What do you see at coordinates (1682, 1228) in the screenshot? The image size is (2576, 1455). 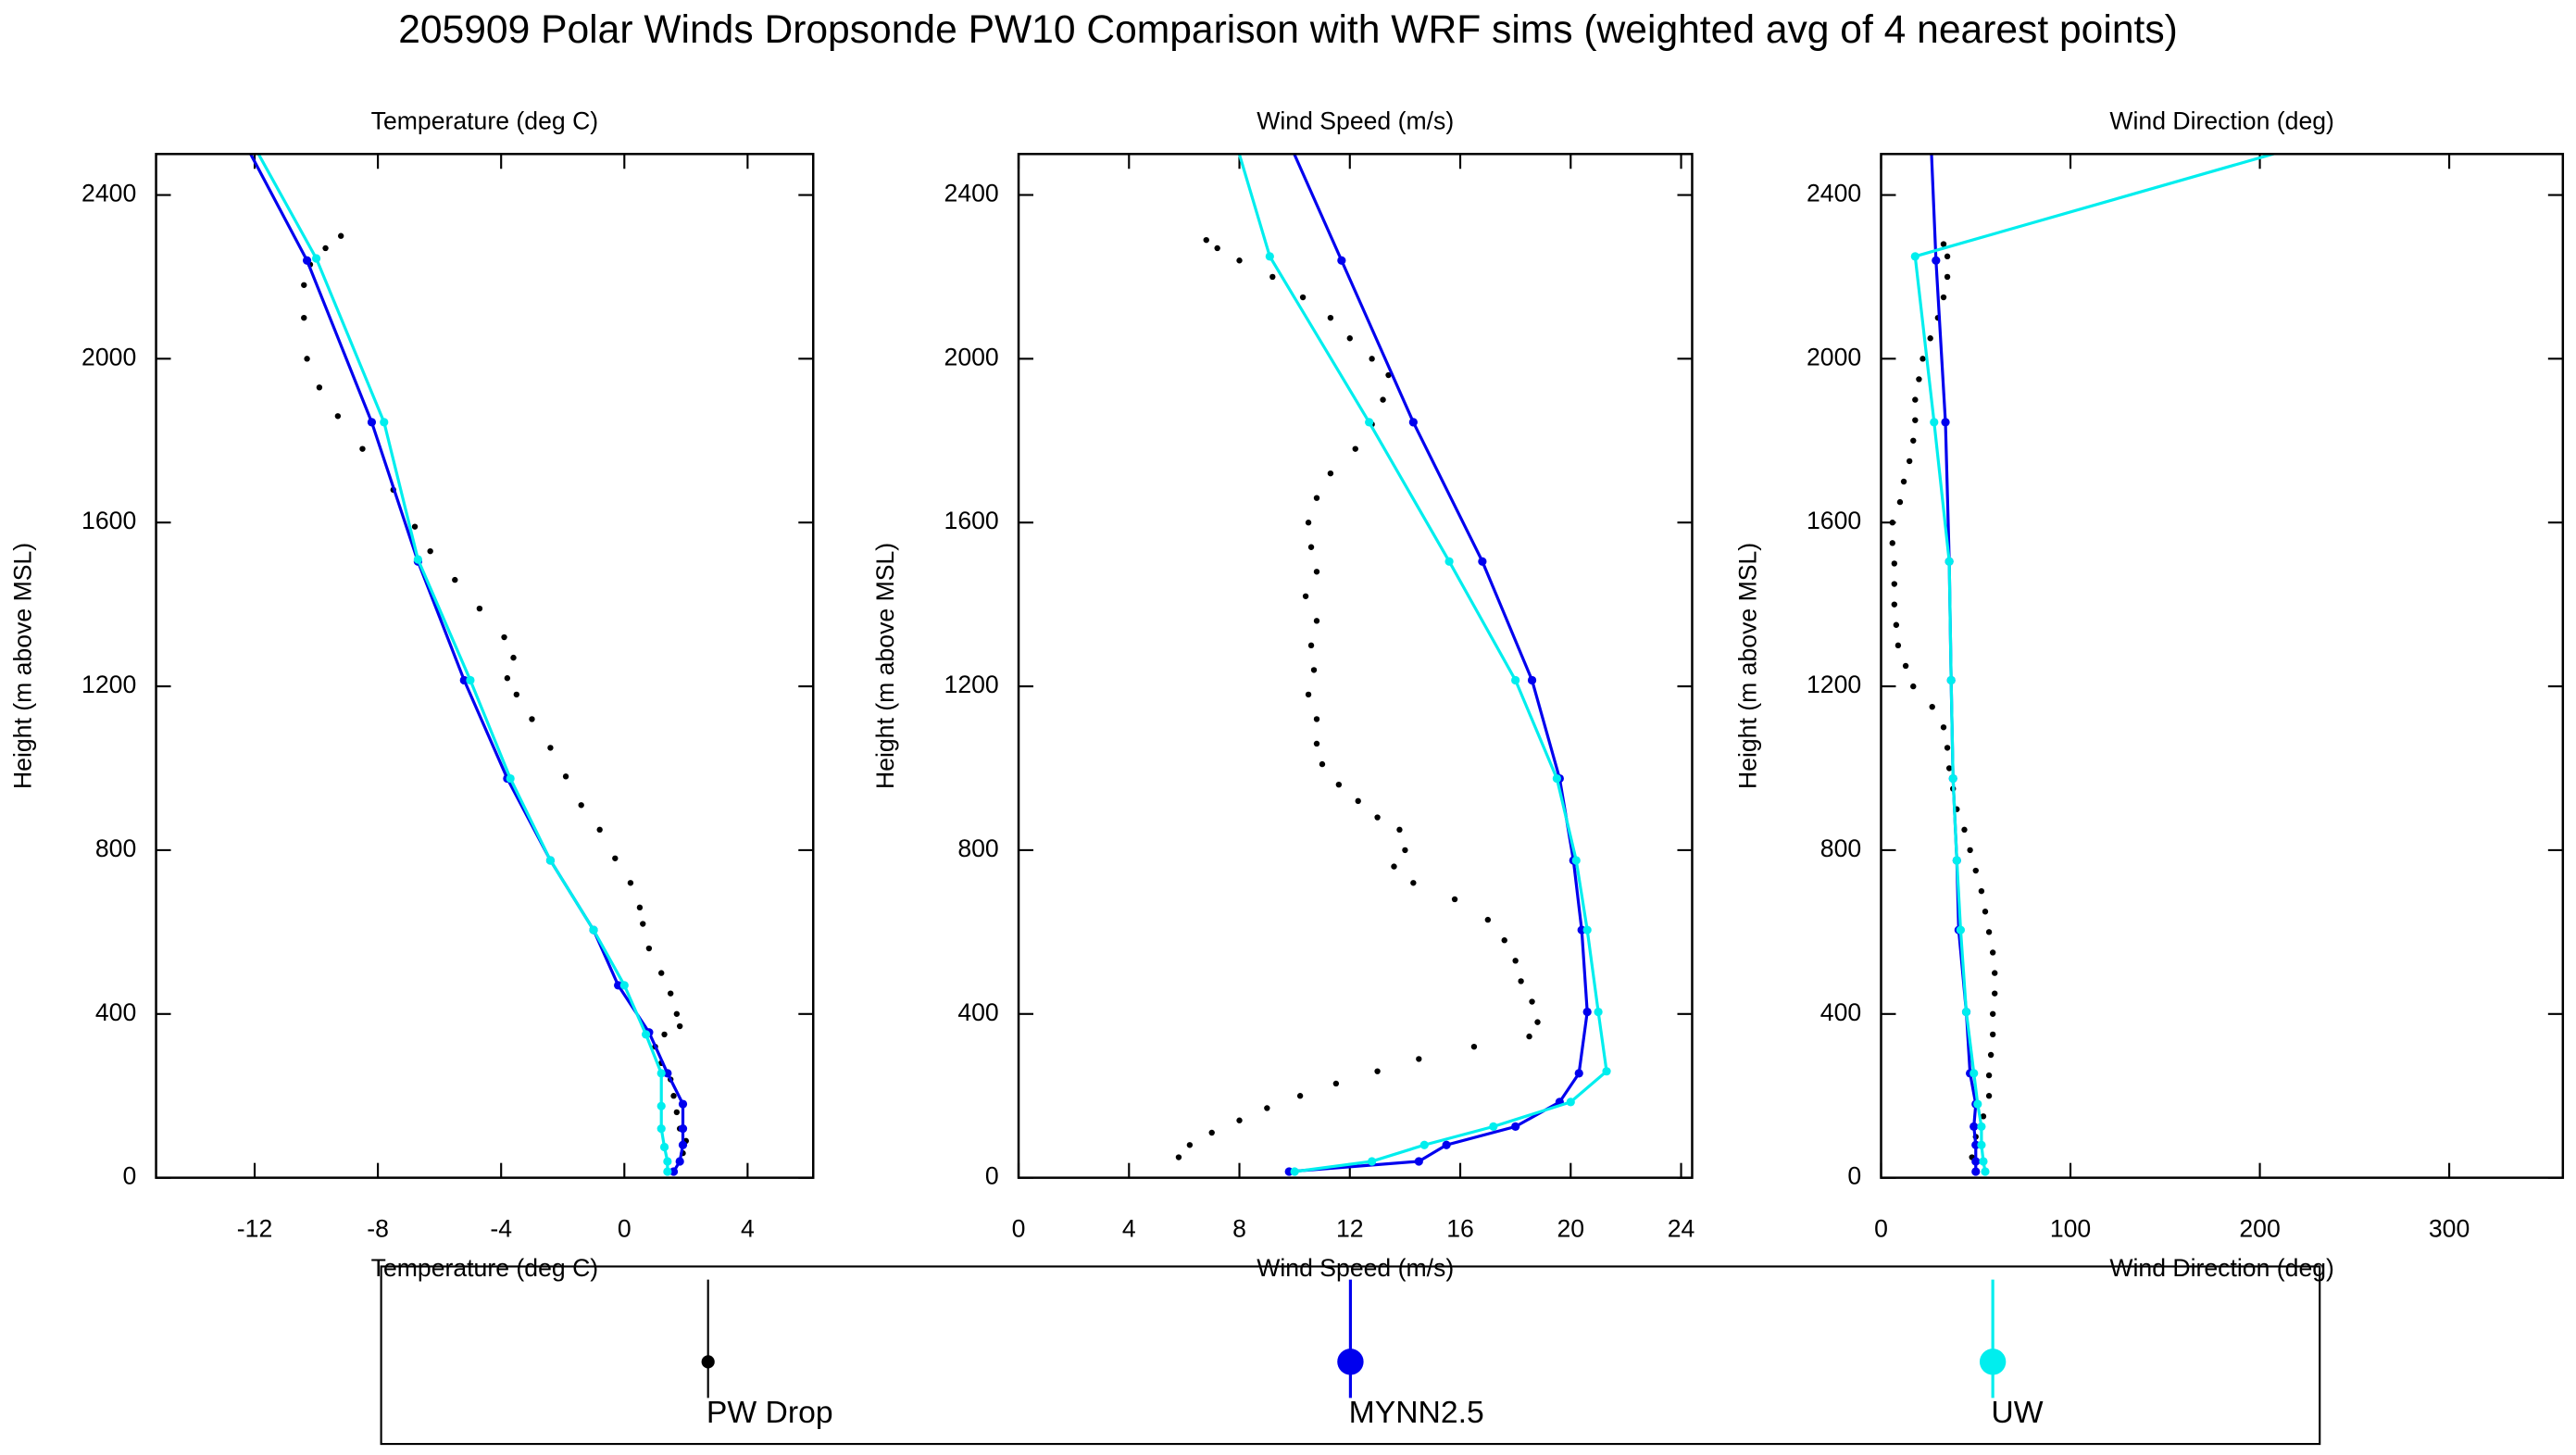 I see `x-tick-label: 24` at bounding box center [1682, 1228].